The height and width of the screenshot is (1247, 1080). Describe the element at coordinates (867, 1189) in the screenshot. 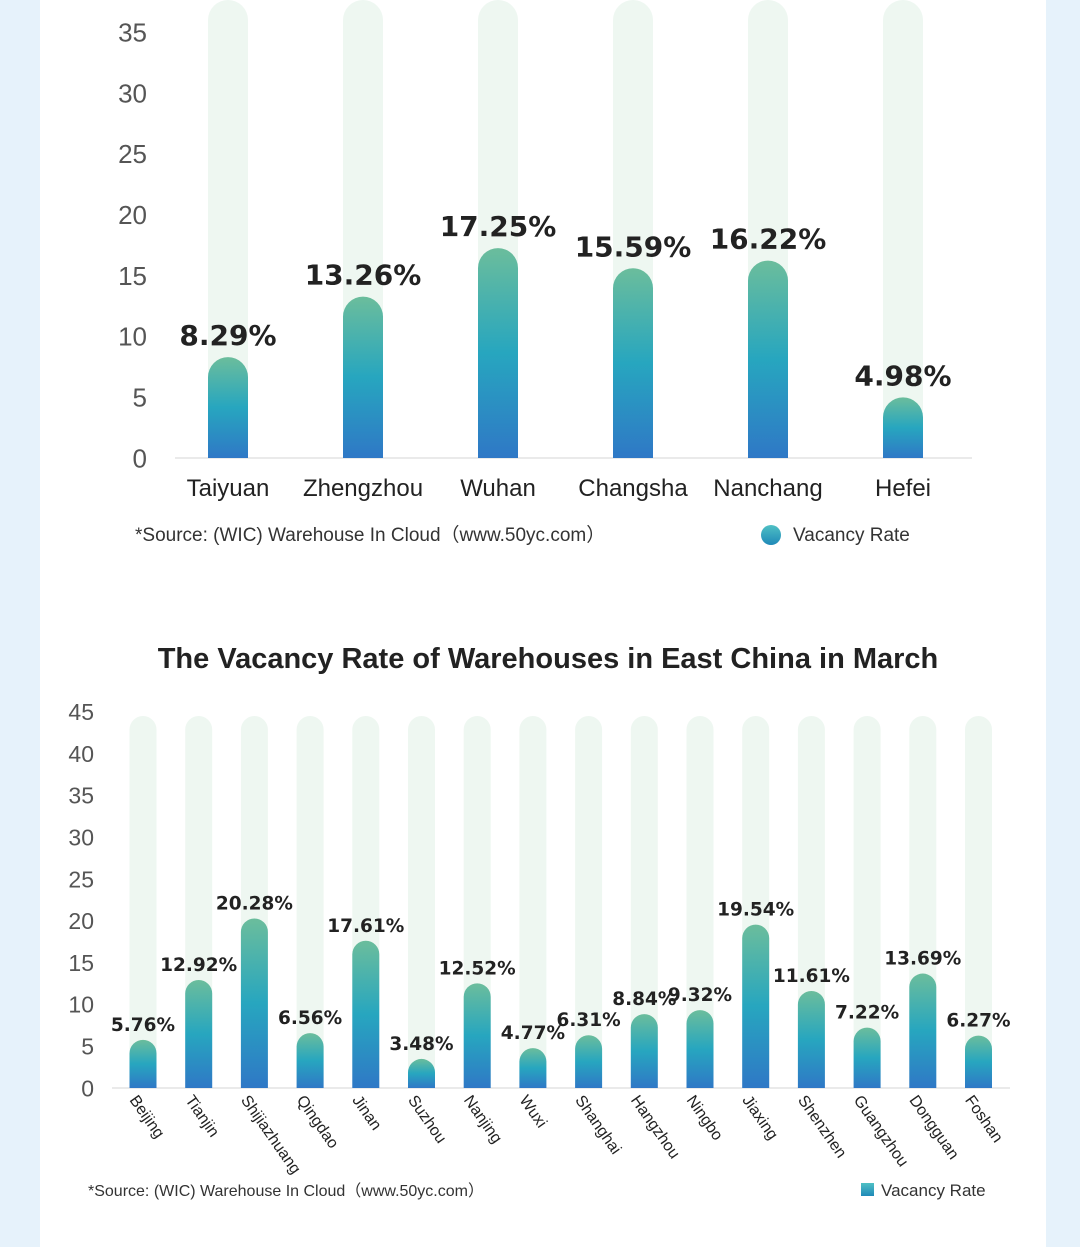

I see `chart2-legend-icon` at that location.